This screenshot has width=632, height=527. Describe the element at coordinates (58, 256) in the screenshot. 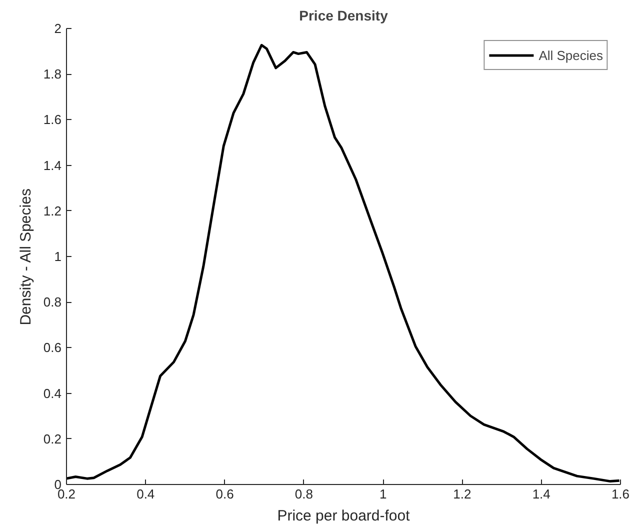

I see `y-tick-label: 1` at that location.